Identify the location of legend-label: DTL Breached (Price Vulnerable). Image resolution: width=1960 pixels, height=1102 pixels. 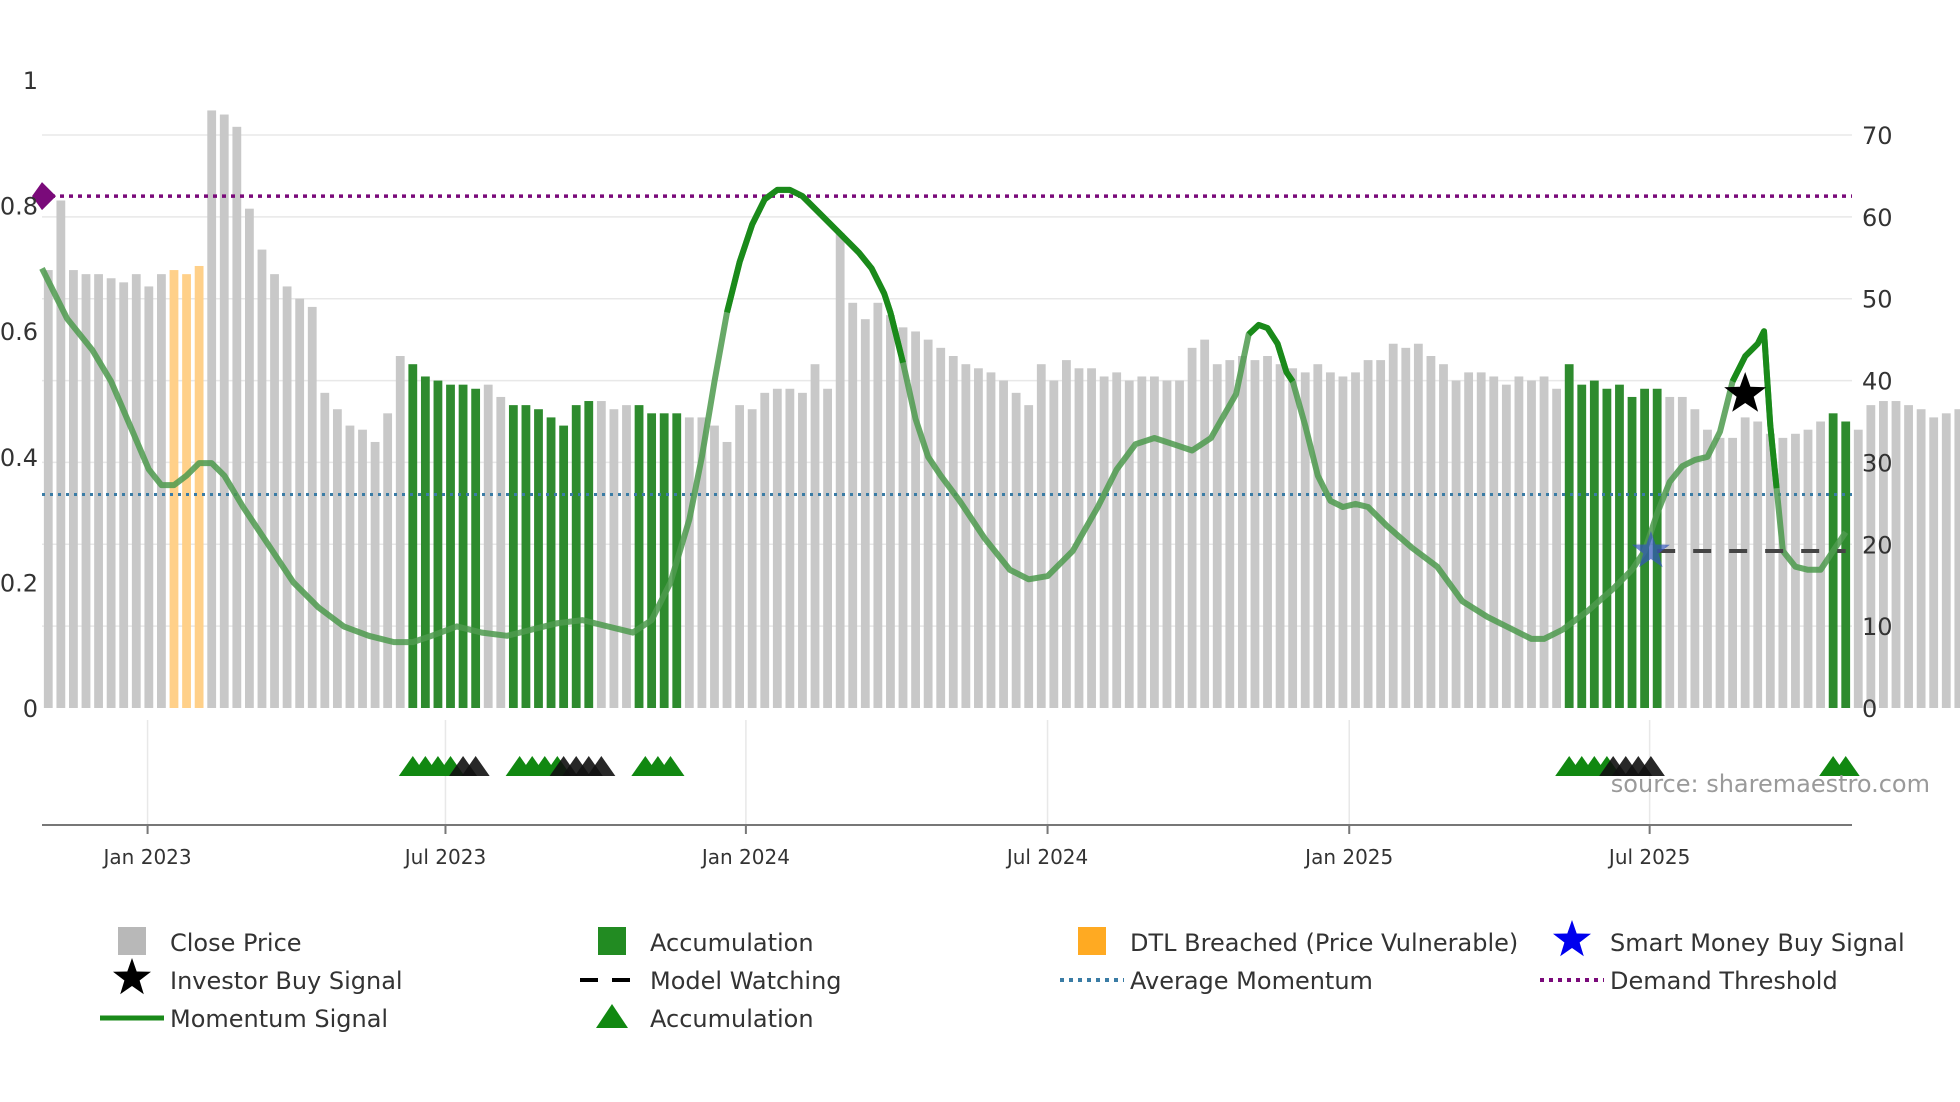
(1324, 943).